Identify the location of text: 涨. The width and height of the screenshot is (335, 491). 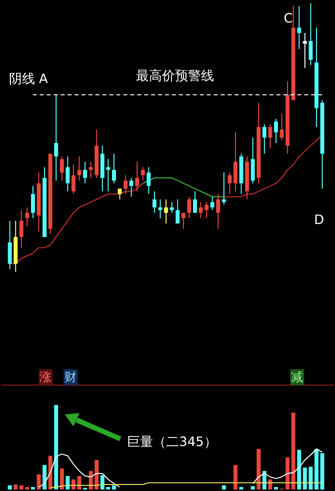
(46, 377).